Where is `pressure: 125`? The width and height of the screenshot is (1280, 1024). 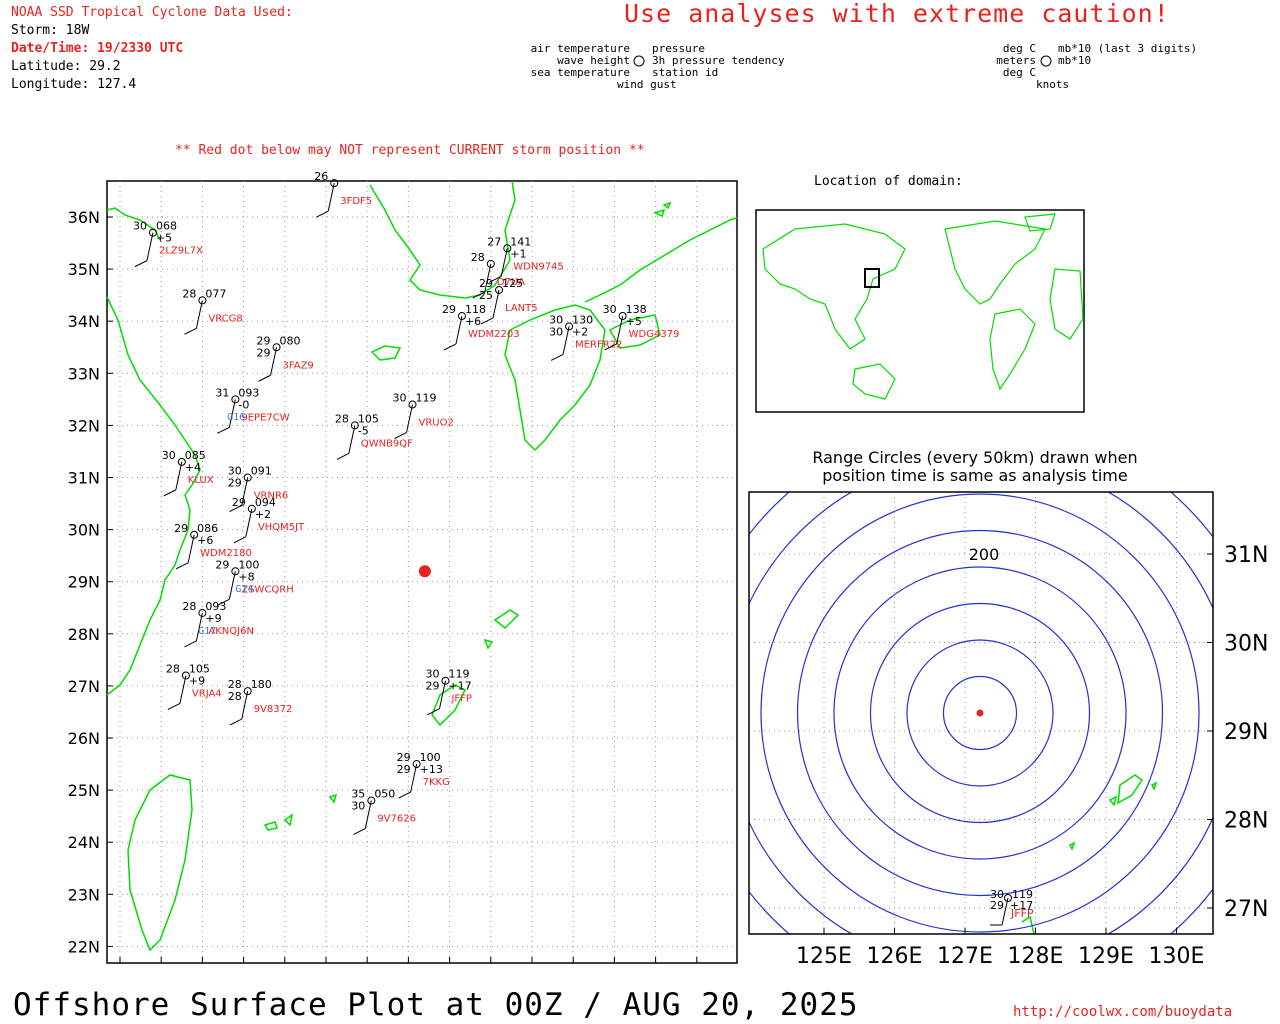 pressure: 125 is located at coordinates (512, 283).